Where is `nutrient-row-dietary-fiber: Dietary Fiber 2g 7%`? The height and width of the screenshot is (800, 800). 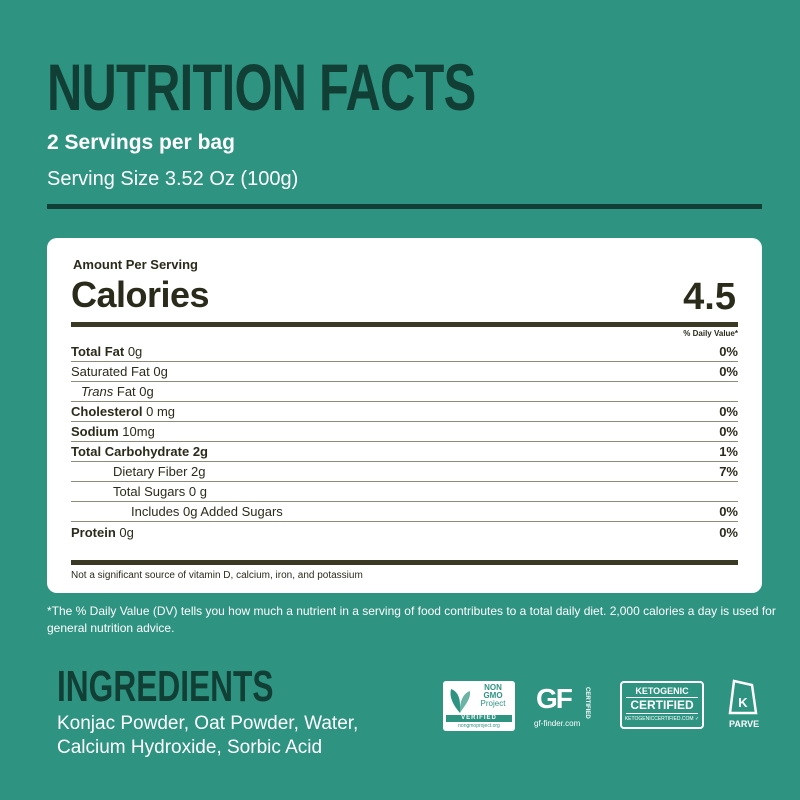
nutrient-row-dietary-fiber: Dietary Fiber 2g 7% is located at coordinates (404, 472).